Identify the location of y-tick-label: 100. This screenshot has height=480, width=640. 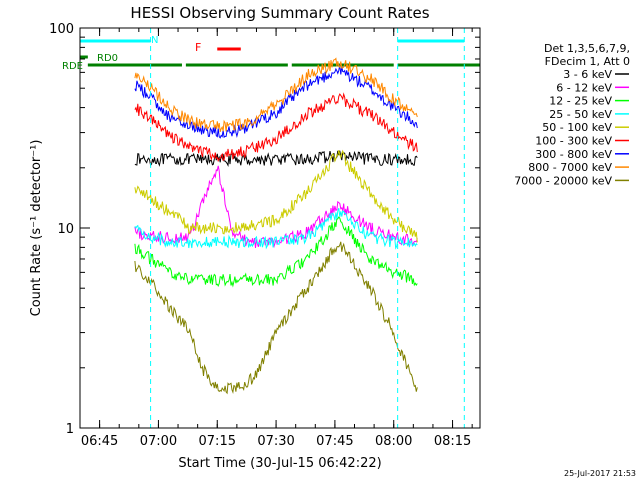
(61, 29).